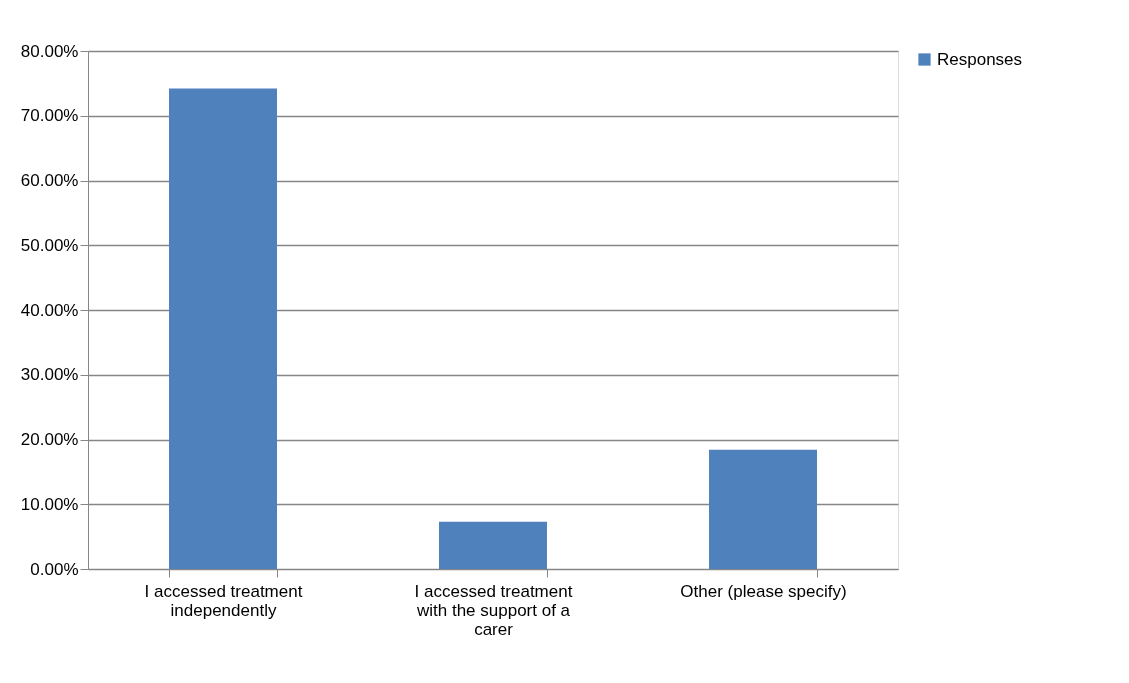  What do you see at coordinates (493, 610) in the screenshot?
I see `x-tick-label: I accessed treatment with the support of a carer` at bounding box center [493, 610].